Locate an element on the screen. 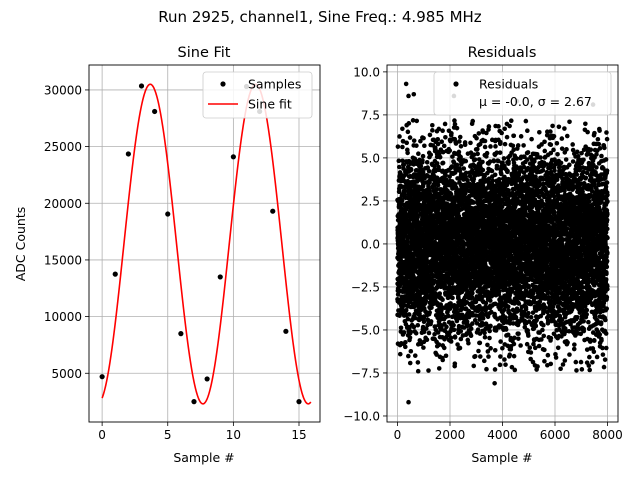 The image size is (640, 480). y-tick-label: 30000 is located at coordinates (63, 90).